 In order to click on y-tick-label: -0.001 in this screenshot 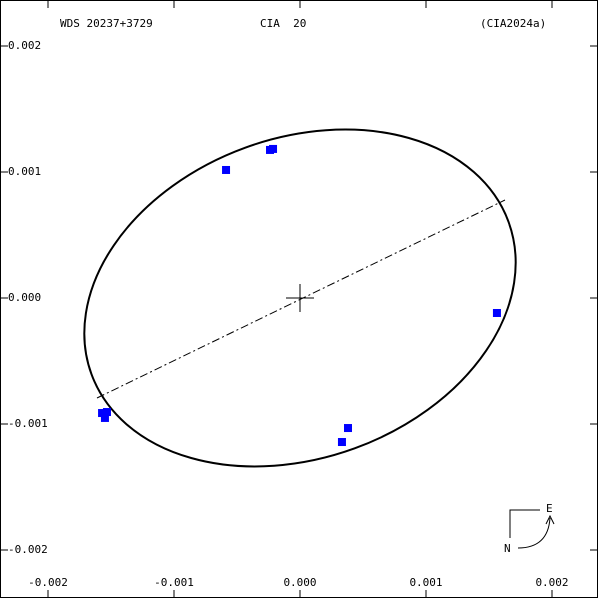, I will do `click(28, 423)`.